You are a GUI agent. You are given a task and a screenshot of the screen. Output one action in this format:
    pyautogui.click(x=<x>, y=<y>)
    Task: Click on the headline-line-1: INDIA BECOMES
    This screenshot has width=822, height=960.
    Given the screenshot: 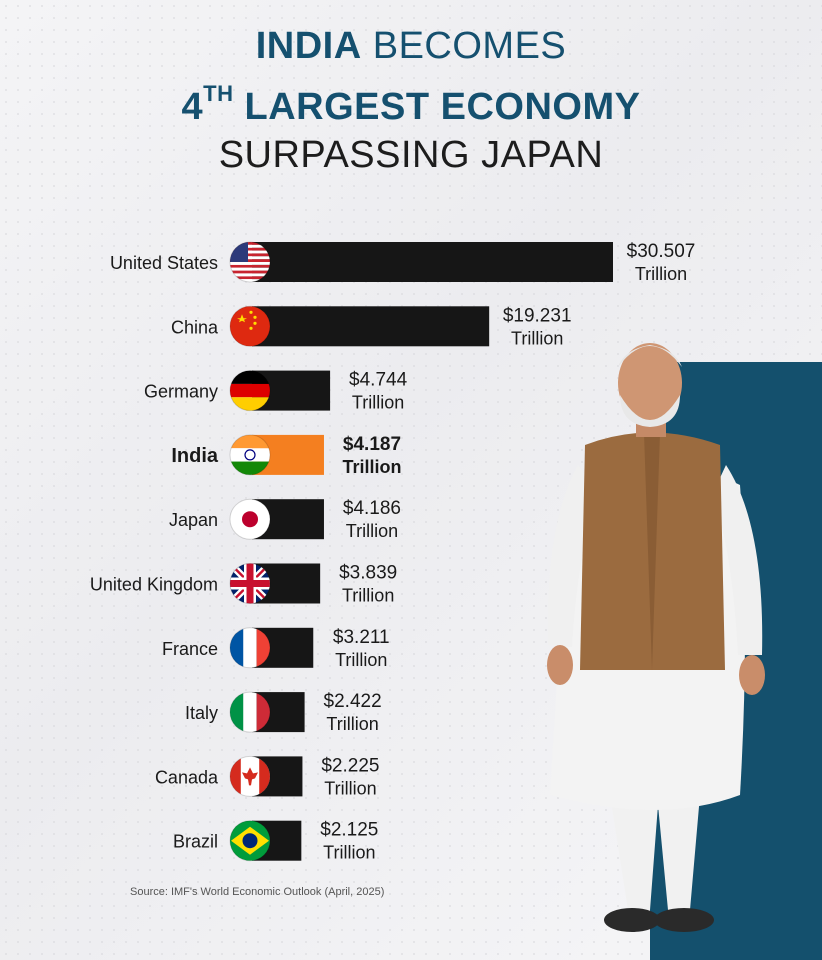 What is the action you would take?
    pyautogui.click(x=411, y=46)
    